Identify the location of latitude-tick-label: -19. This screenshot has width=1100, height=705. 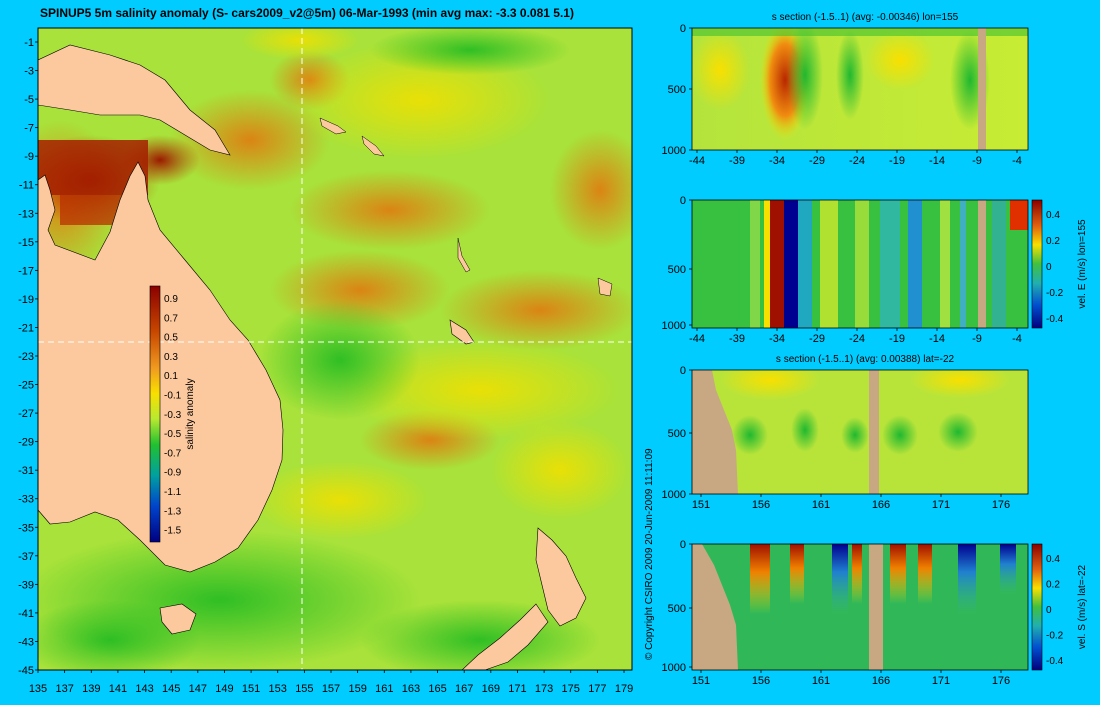
(26, 300).